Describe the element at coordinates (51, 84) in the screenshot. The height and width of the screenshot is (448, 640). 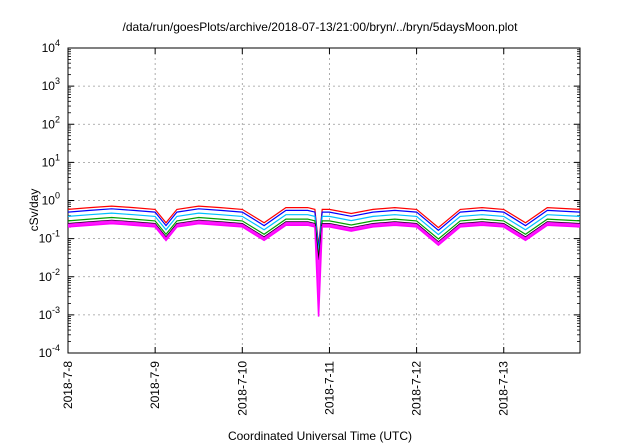
I see `y-tick-label: 10³` at that location.